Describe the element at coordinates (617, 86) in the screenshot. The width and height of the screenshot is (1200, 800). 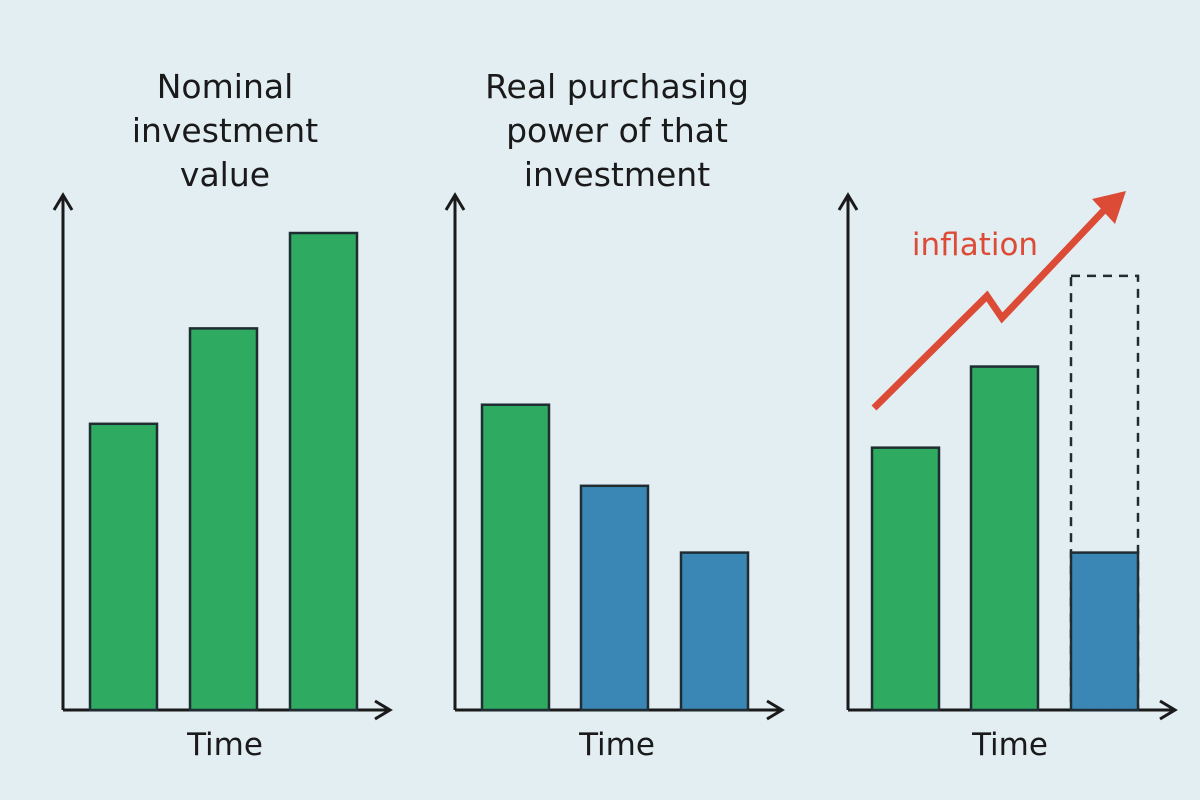
I see `chart-title-line: Real purchasing` at that location.